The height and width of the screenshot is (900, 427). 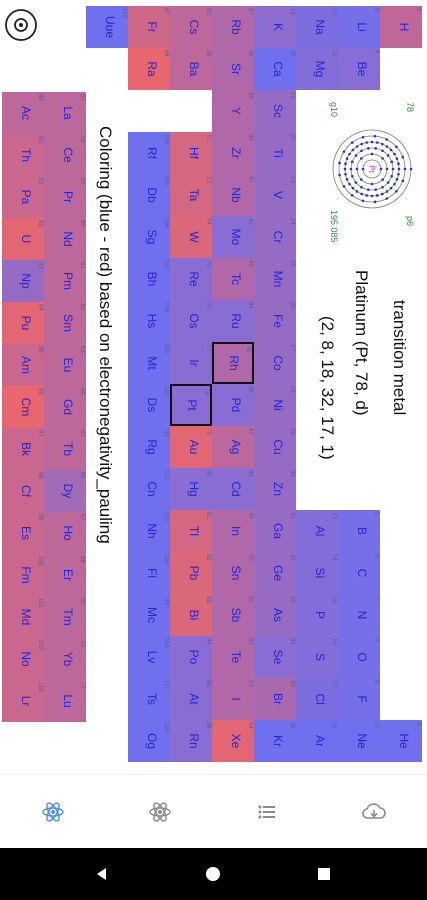 I want to click on element-cell-nh: 113 Nh, so click(x=149, y=531).